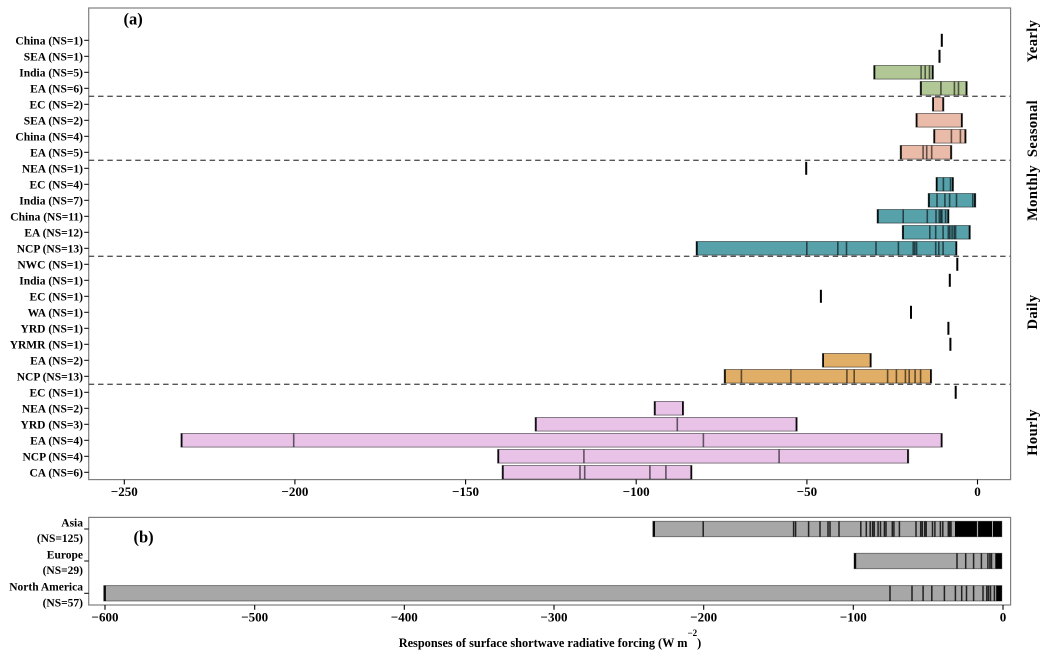 The image size is (1046, 662). I want to click on svg-text: NWC (NS=1), so click(50, 265).